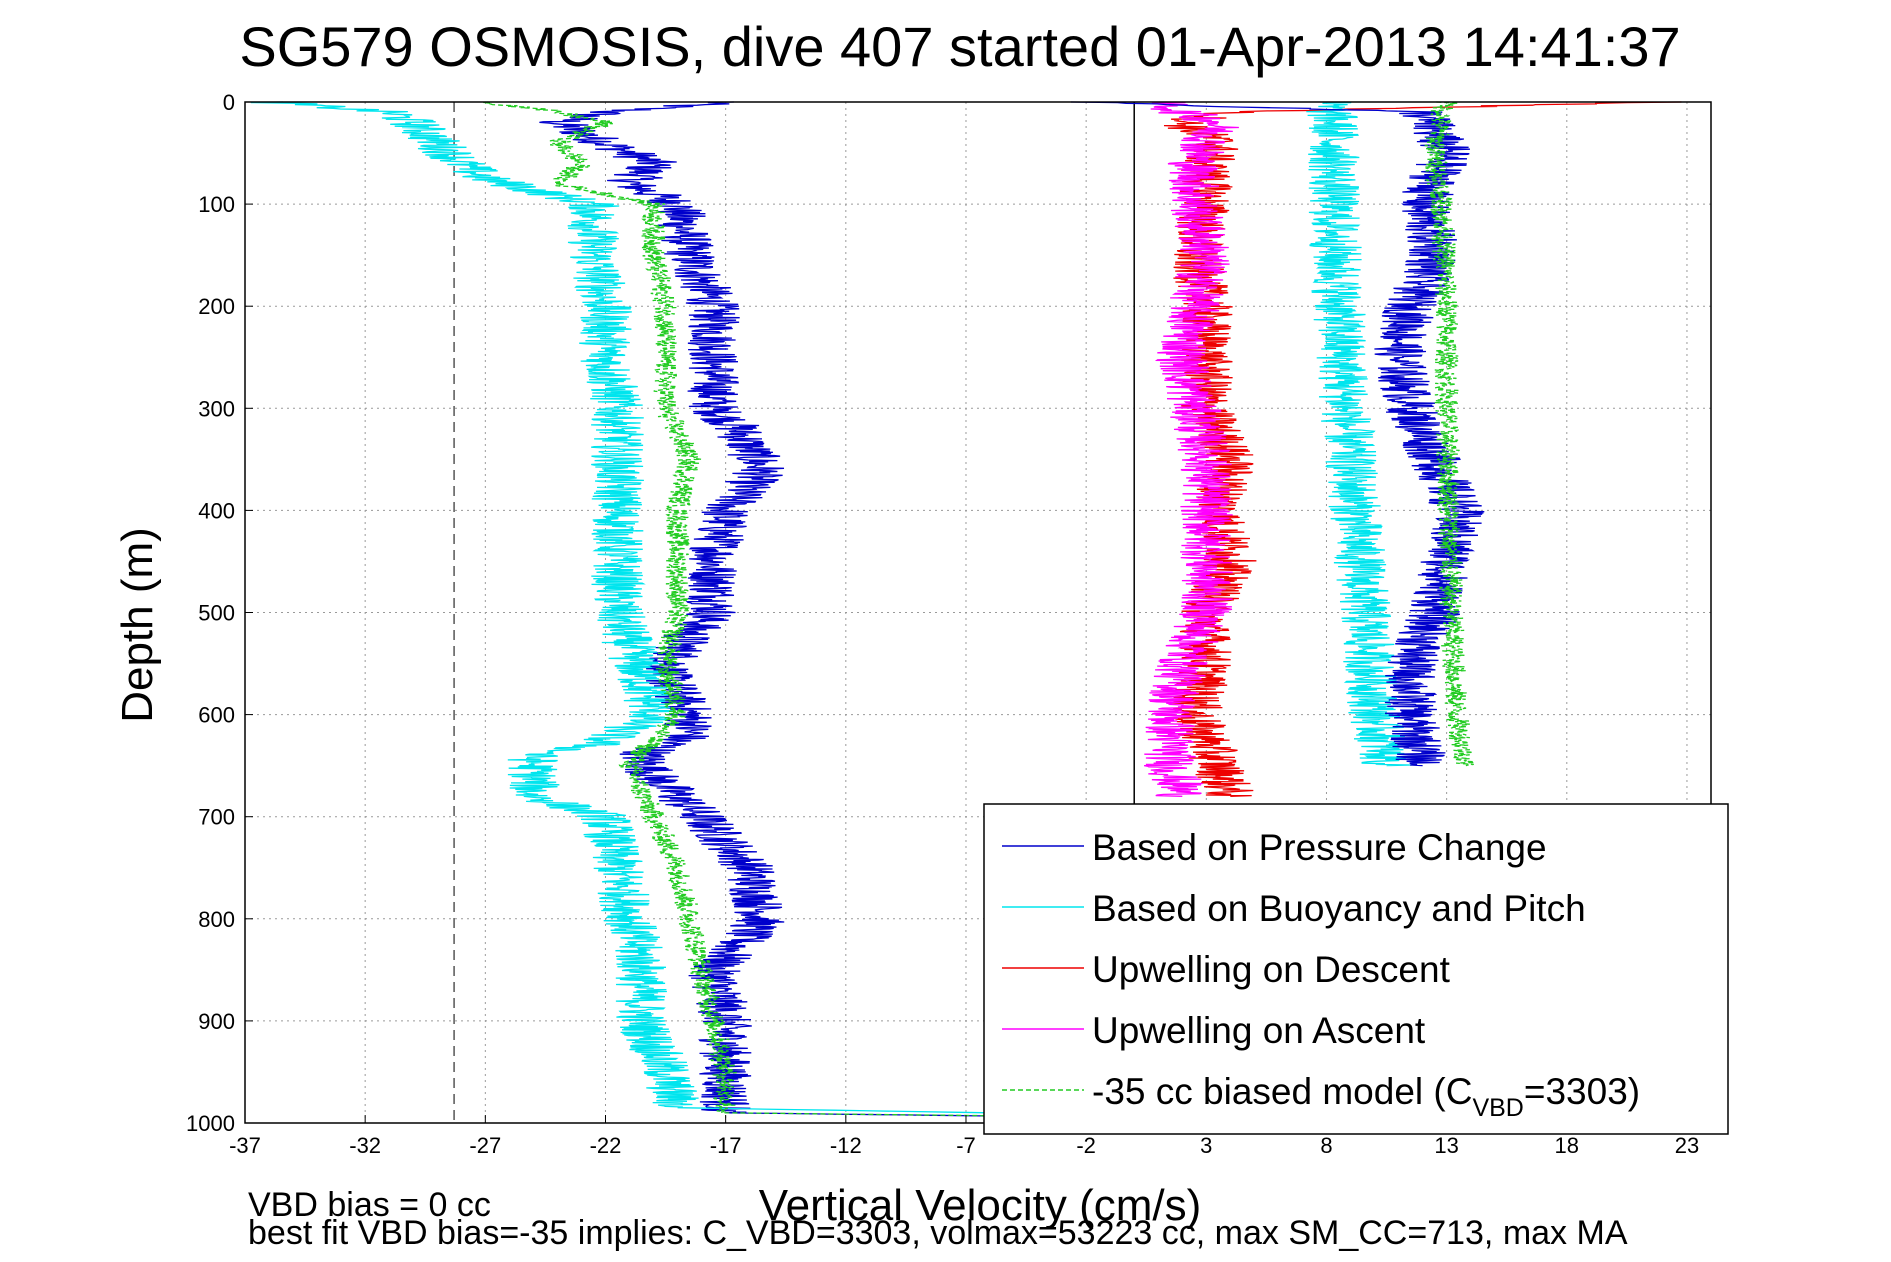 The image size is (1891, 1262). Describe the element at coordinates (137, 625) in the screenshot. I see `y-axis-label: Depth (m)` at that location.